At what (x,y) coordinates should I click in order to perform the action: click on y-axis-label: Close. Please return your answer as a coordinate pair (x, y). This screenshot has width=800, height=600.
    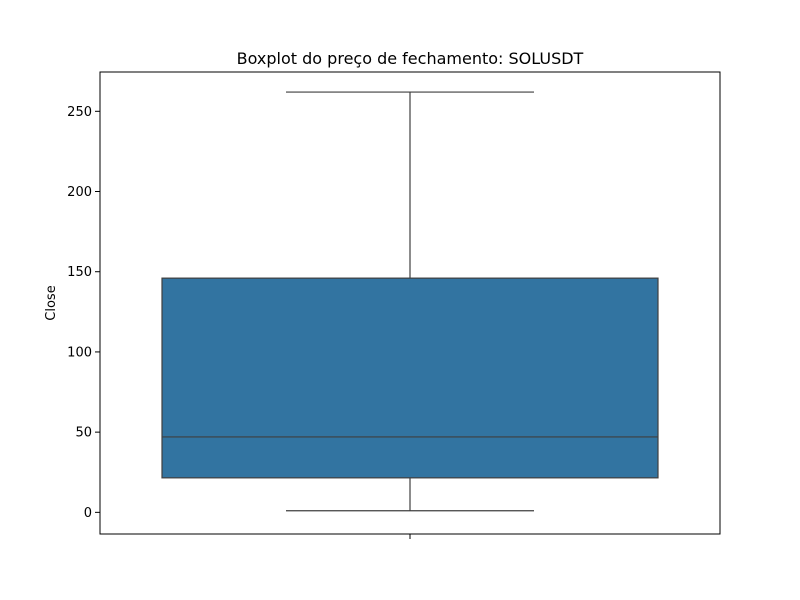
    Looking at the image, I should click on (51, 302).